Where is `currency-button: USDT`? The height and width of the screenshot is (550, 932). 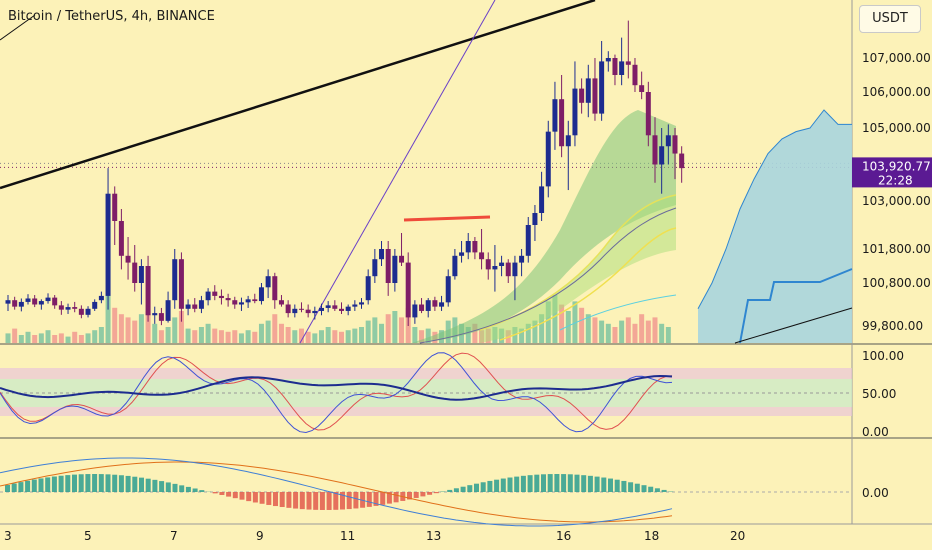
currency-button: USDT is located at coordinates (890, 19).